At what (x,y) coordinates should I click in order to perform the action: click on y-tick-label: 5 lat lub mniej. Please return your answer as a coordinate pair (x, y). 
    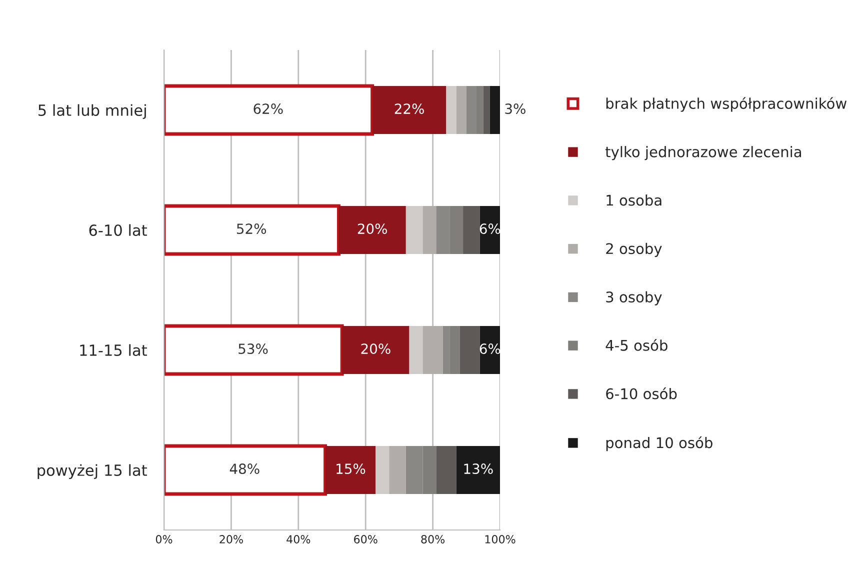
    Looking at the image, I should click on (92, 111).